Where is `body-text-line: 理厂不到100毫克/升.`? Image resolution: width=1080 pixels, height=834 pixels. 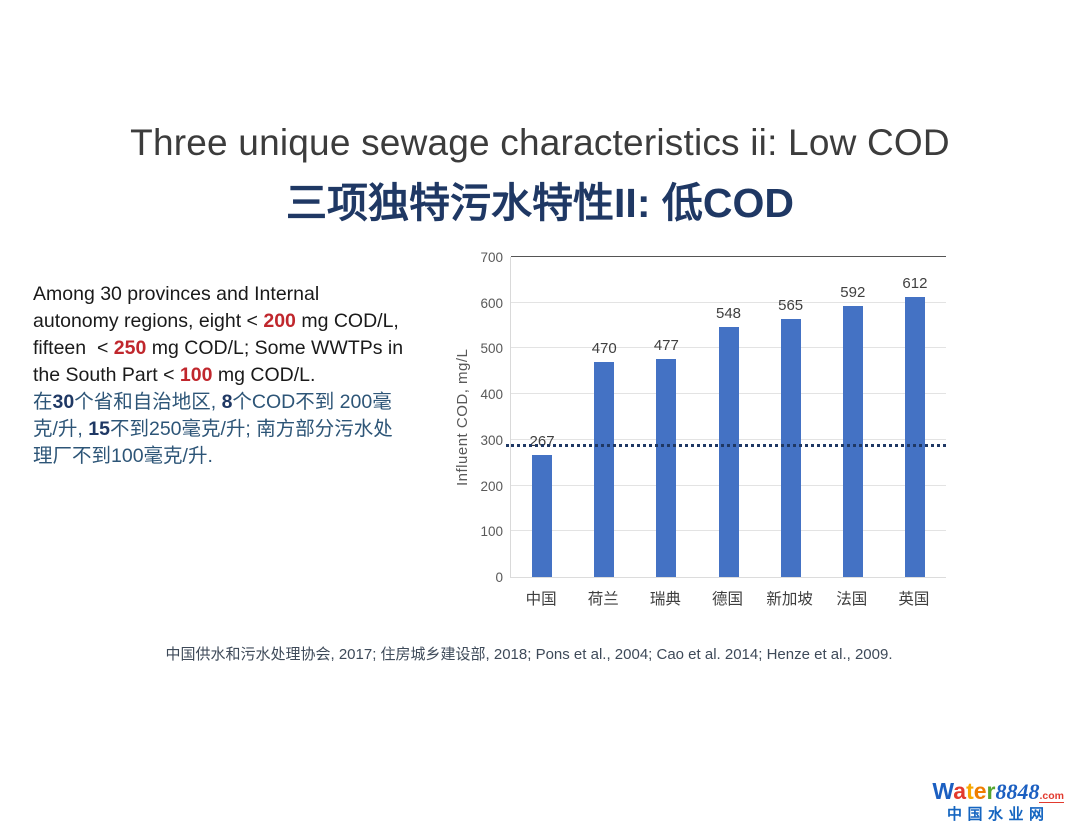 body-text-line: 理厂不到100毫克/升. is located at coordinates (245, 456).